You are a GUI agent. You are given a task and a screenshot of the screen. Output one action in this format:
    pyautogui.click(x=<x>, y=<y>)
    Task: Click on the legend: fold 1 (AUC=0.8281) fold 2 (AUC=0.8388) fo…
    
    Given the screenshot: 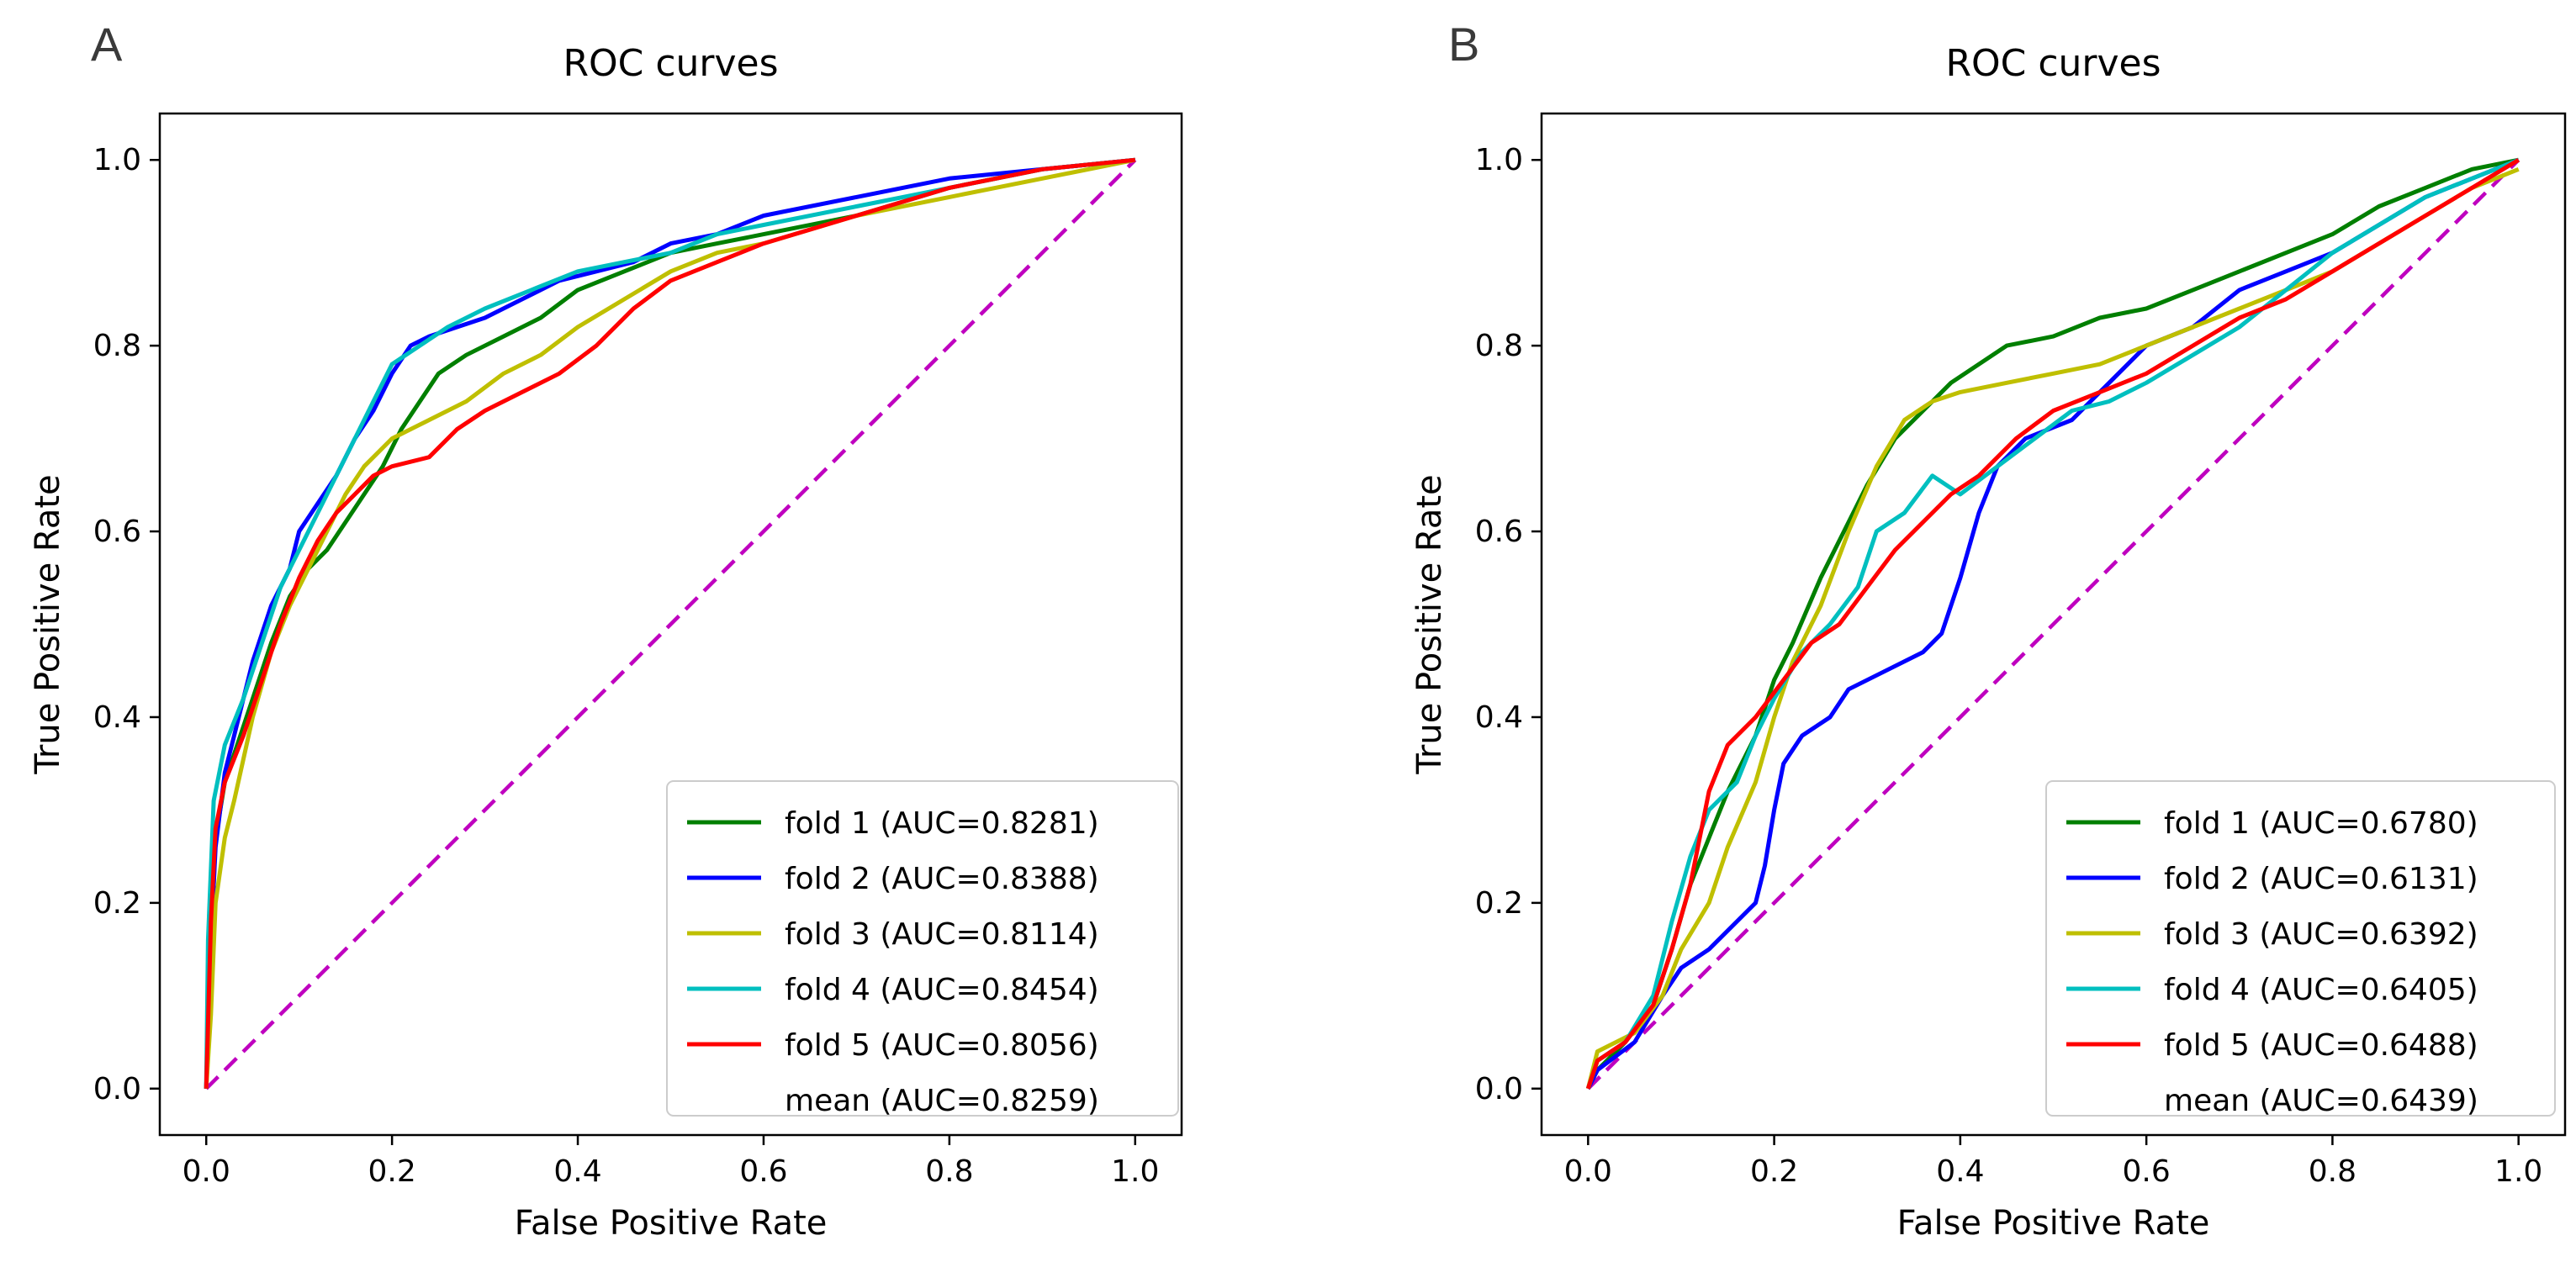 What is the action you would take?
    pyautogui.click(x=922, y=949)
    